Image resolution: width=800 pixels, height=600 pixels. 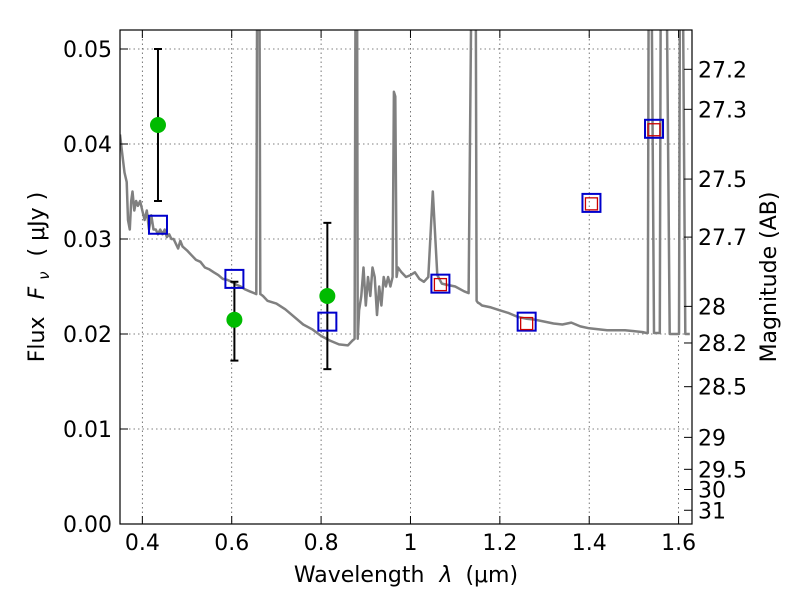 I want to click on y-tick-label: 0.01, so click(x=87, y=430).